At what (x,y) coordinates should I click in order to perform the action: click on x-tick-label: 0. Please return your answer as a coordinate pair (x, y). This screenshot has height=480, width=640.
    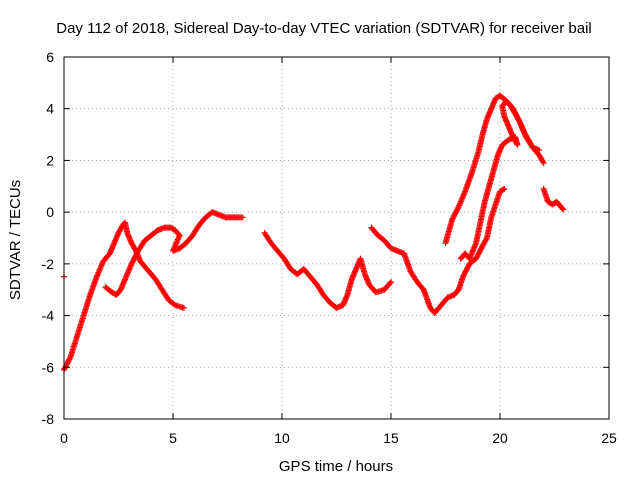
    Looking at the image, I should click on (64, 438).